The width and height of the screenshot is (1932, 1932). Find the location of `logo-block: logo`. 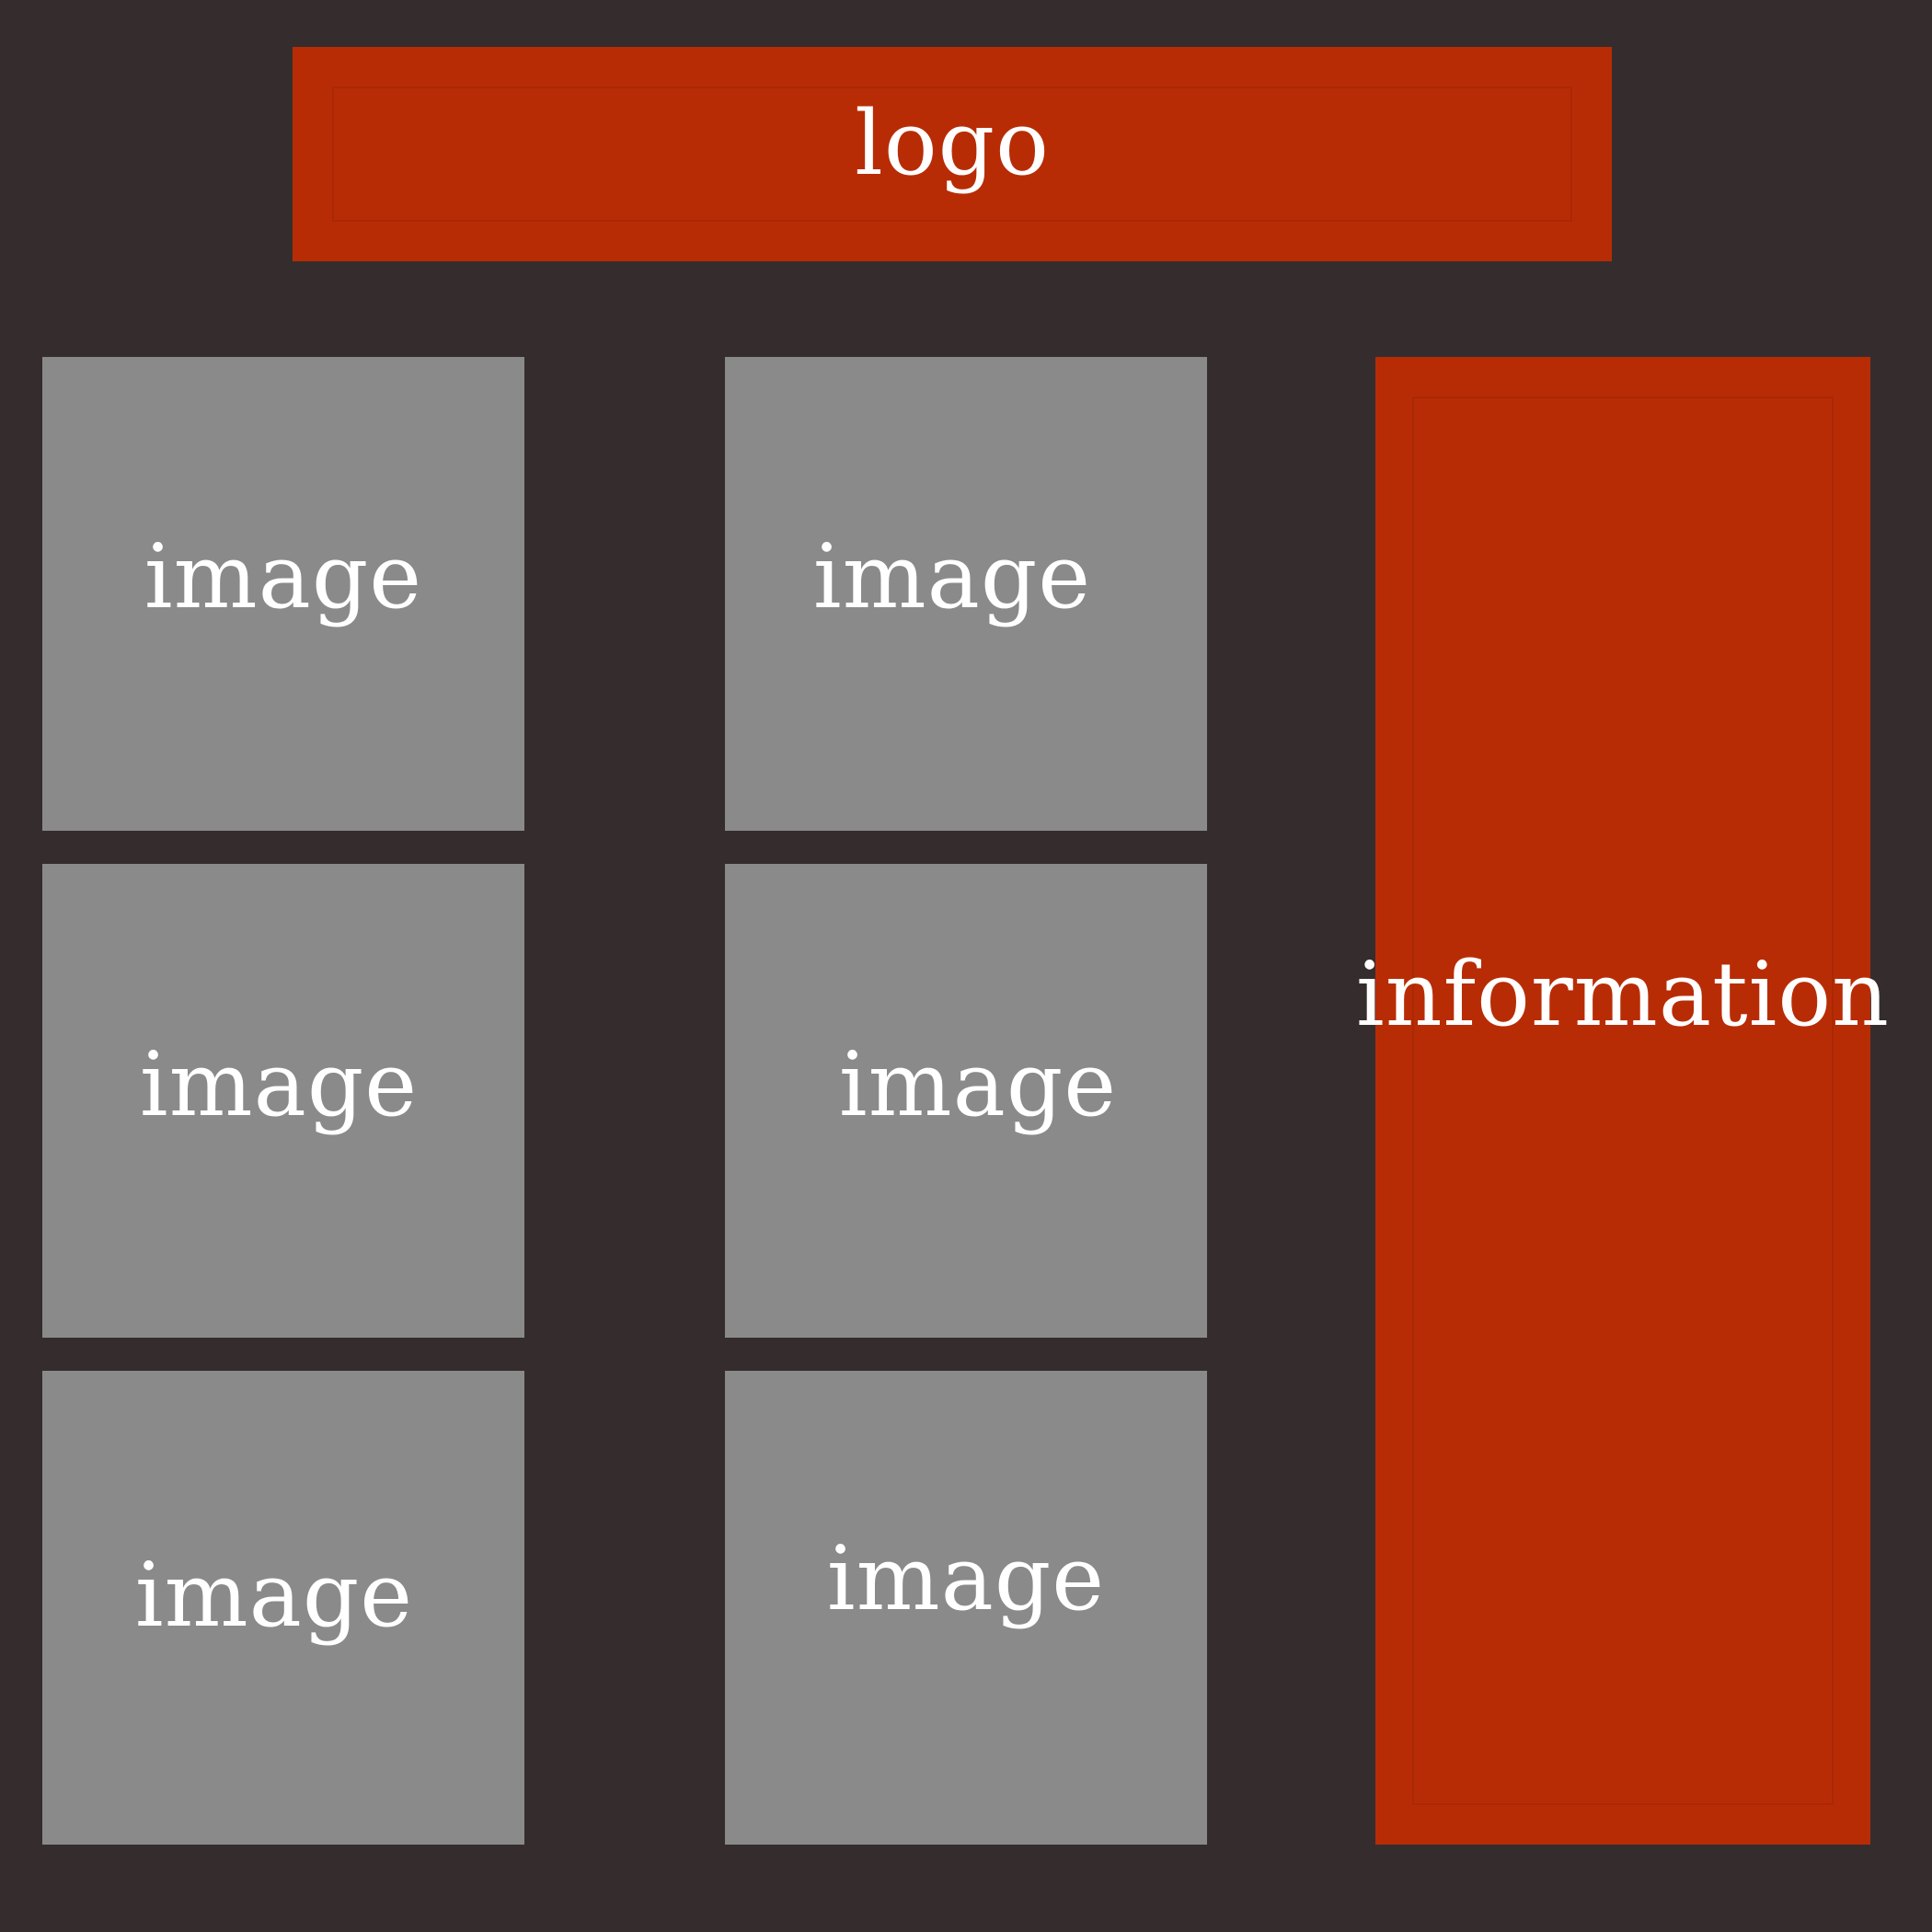

logo-block: logo is located at coordinates (952, 154).